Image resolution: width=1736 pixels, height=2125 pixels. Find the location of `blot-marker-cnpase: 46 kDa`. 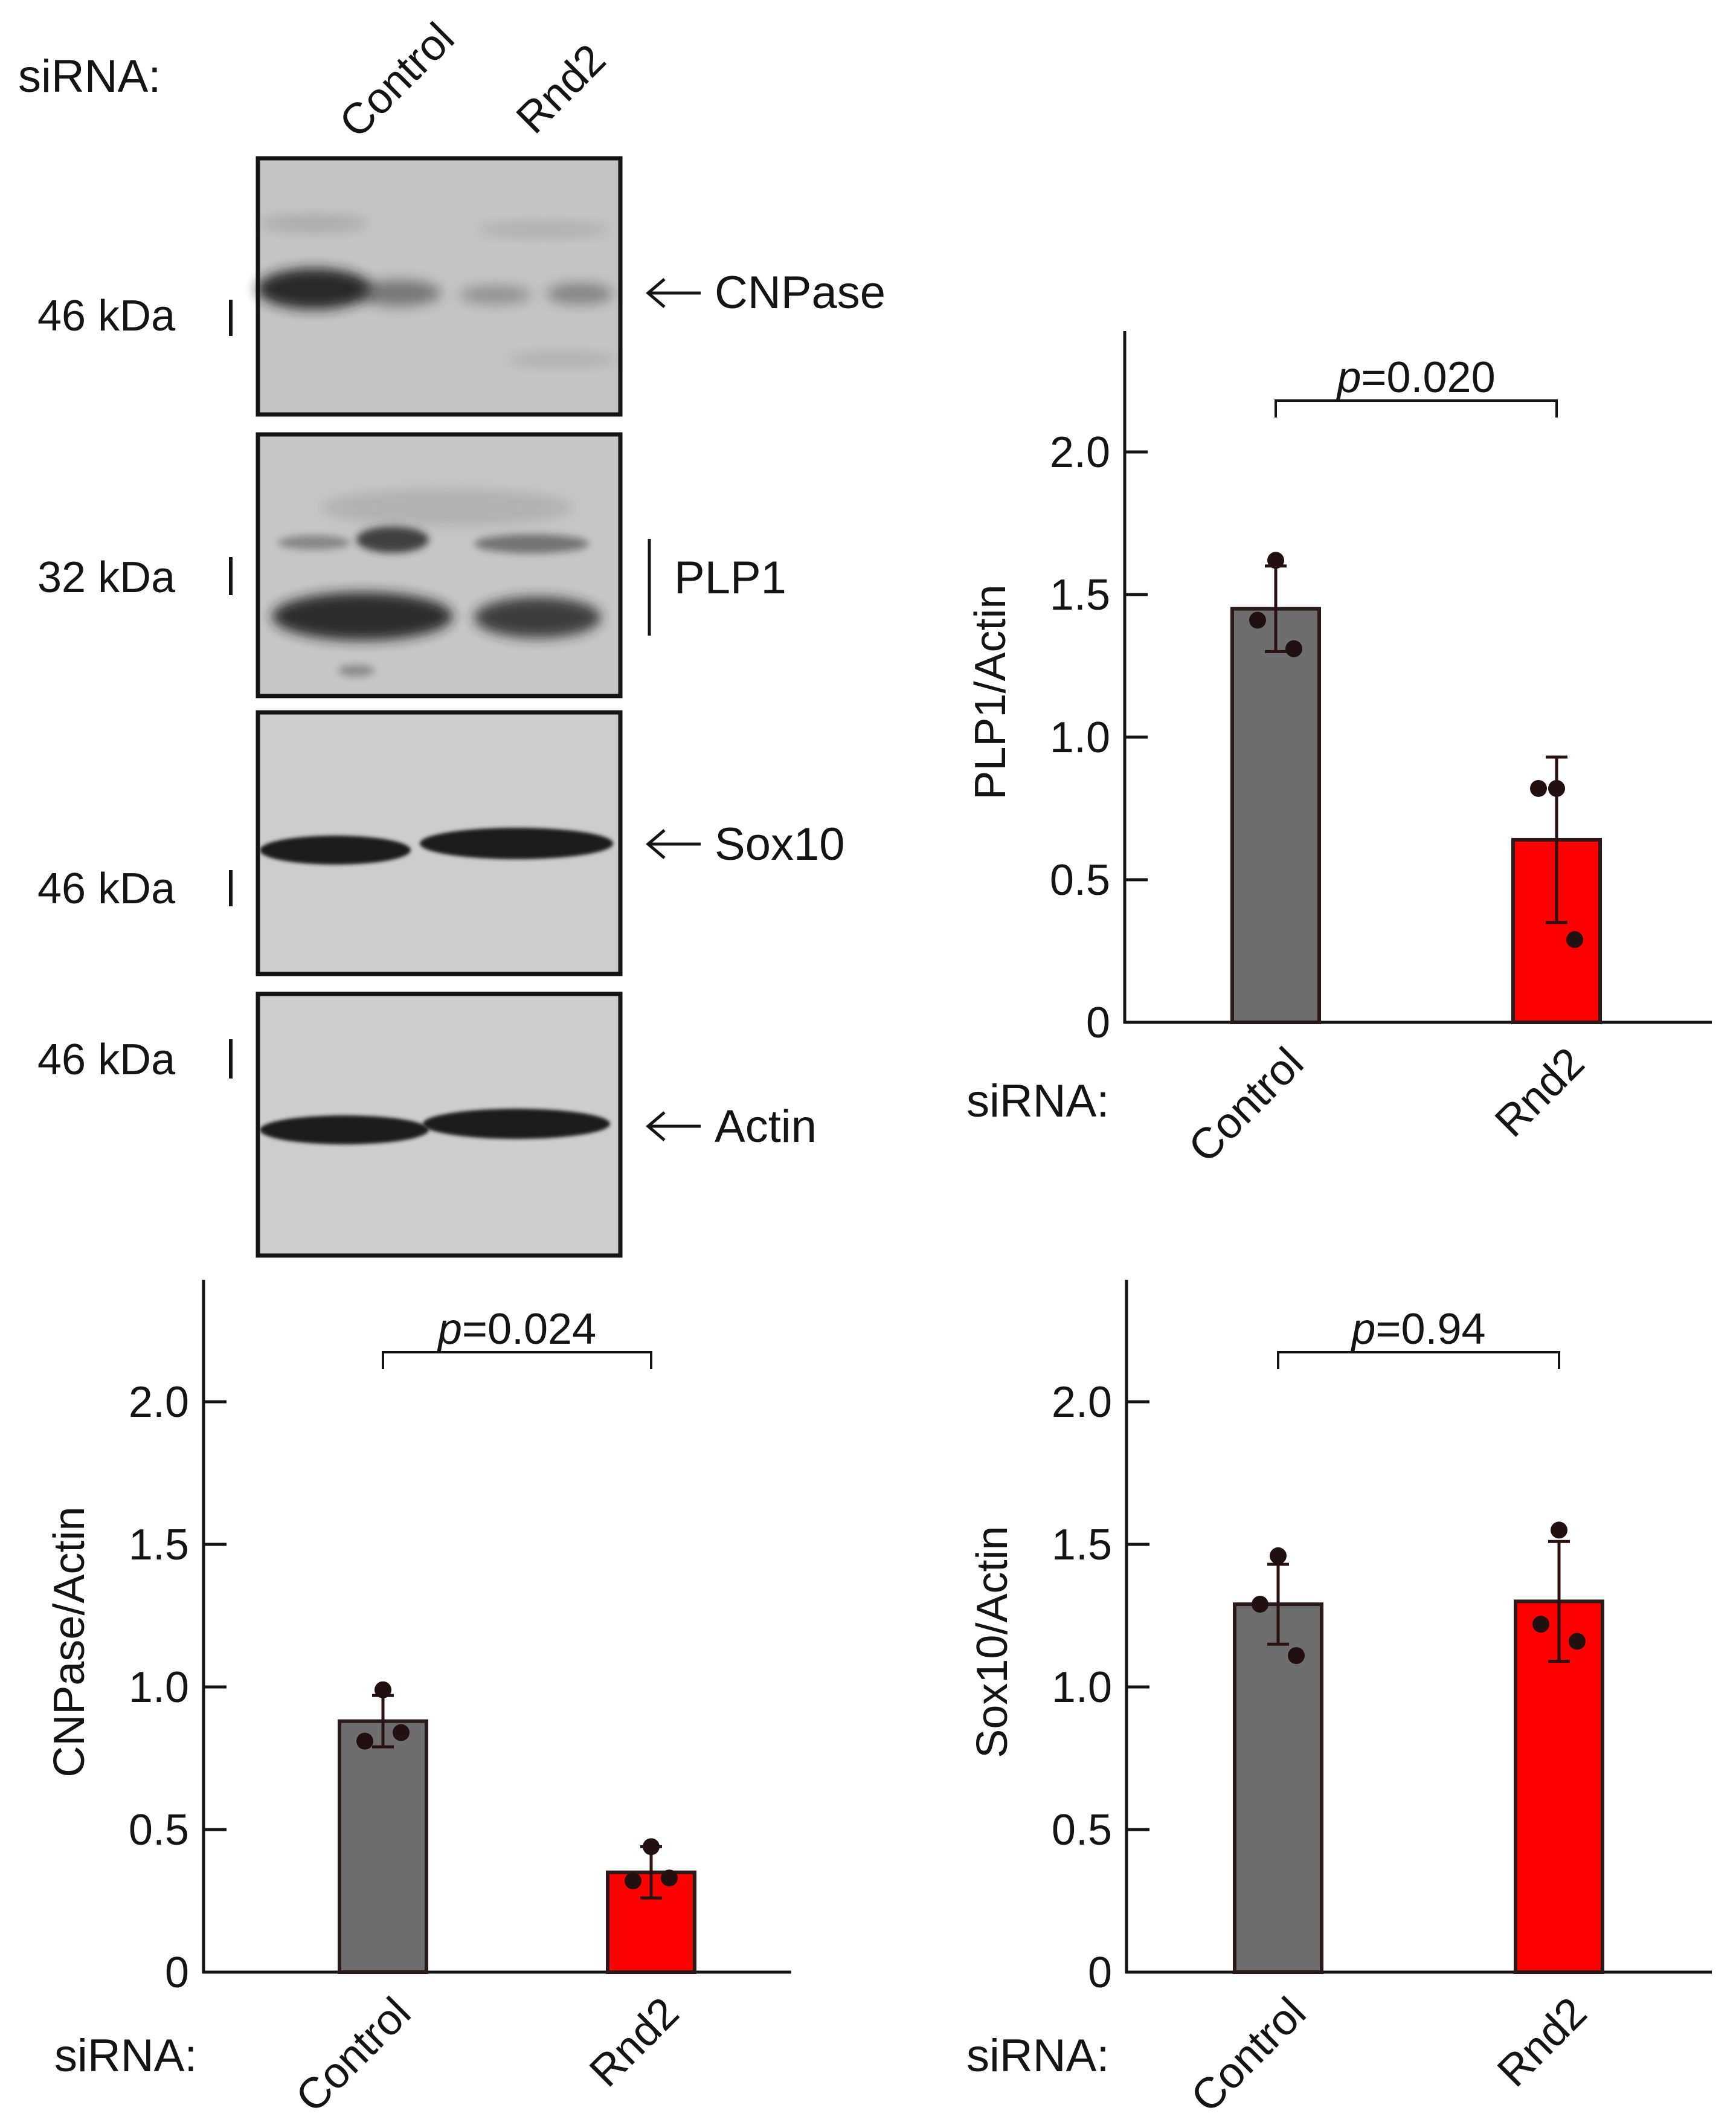

blot-marker-cnpase: 46 kDa is located at coordinates (106, 316).